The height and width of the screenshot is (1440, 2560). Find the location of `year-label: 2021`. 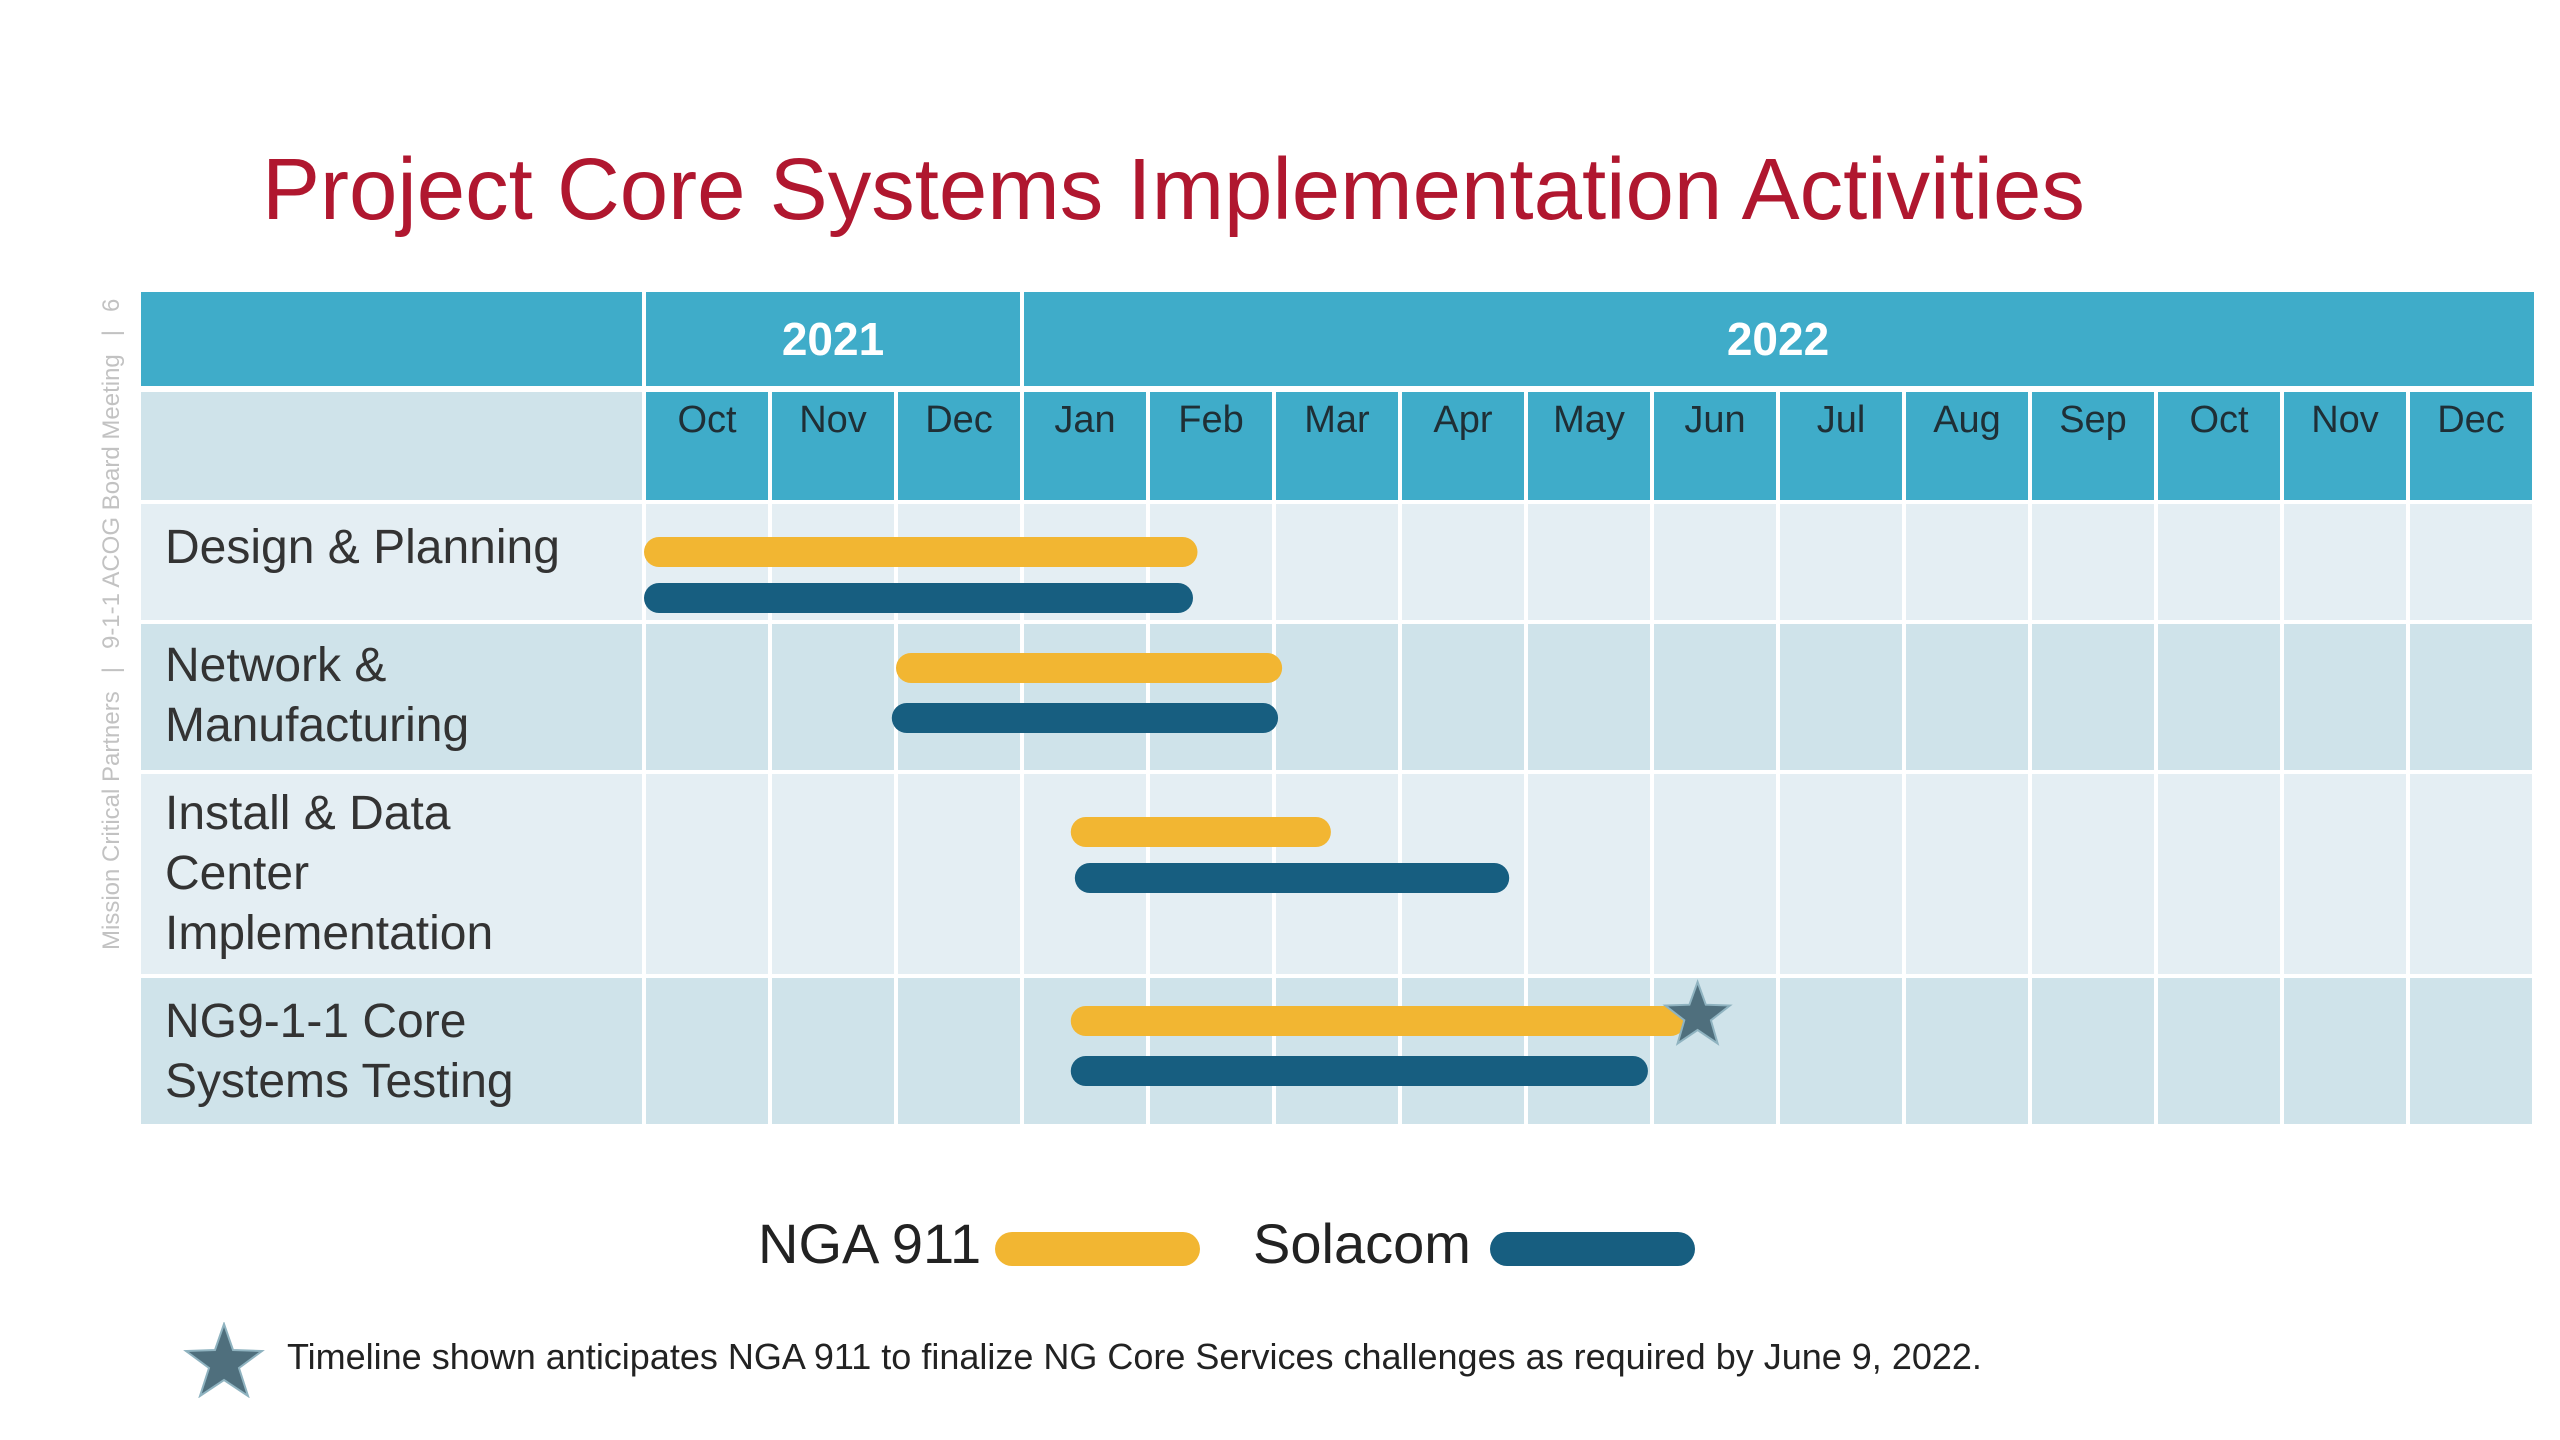

year-label: 2021 is located at coordinates (833, 339).